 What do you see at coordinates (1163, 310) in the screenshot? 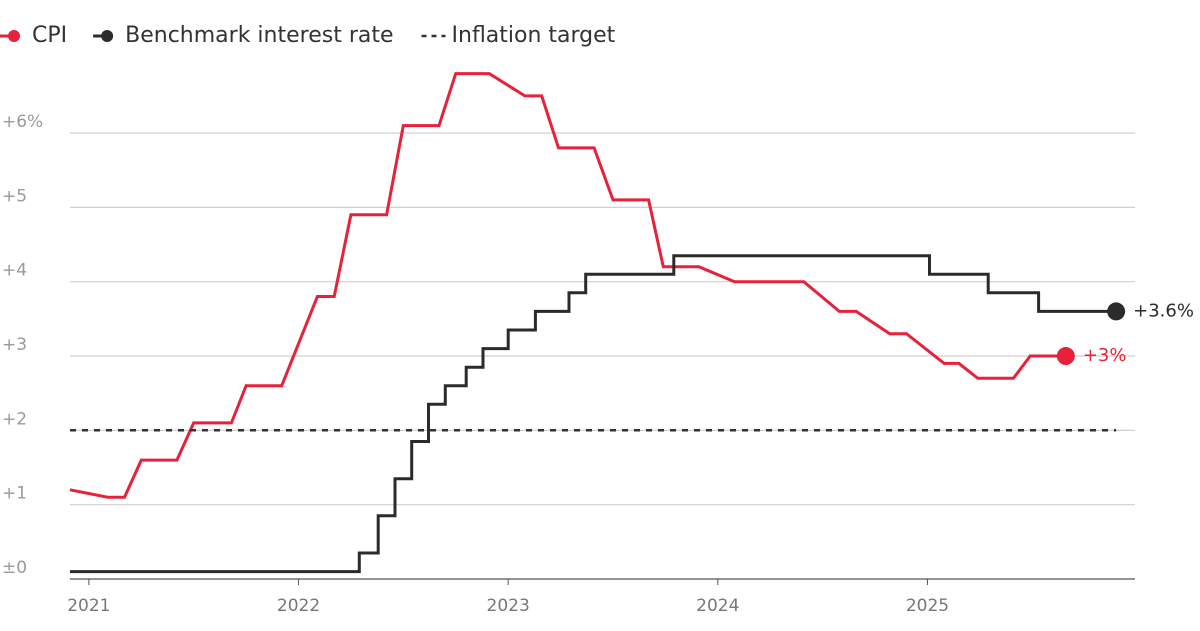
I see `end-label: +3.6%` at bounding box center [1163, 310].